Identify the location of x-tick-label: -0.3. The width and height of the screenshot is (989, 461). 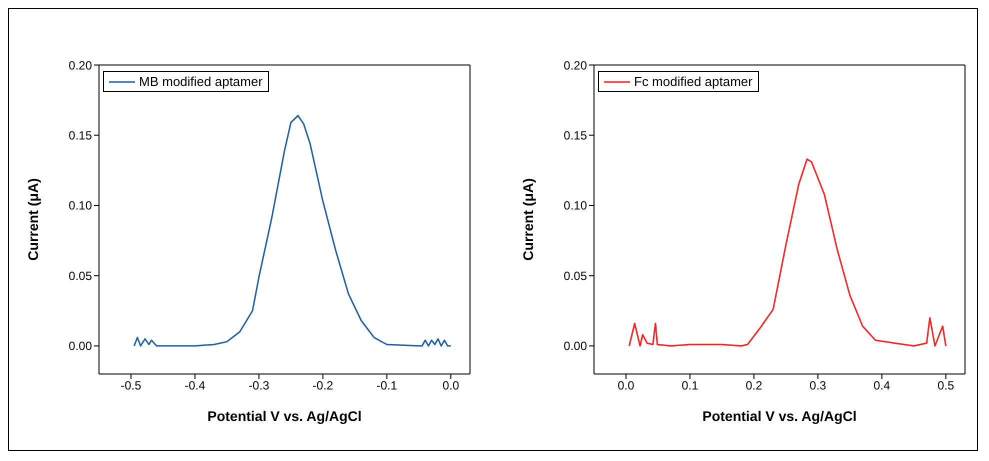
(259, 385).